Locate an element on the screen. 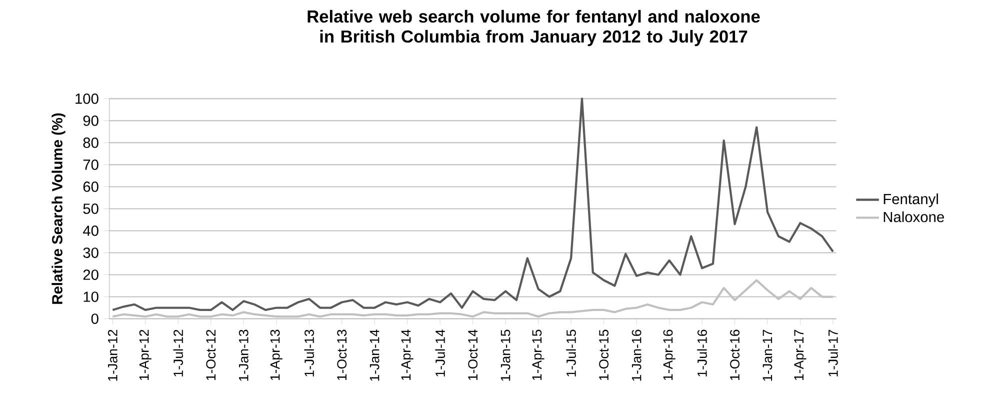 The width and height of the screenshot is (987, 415). x-tick-label: 1-Jan-14 is located at coordinates (375, 355).